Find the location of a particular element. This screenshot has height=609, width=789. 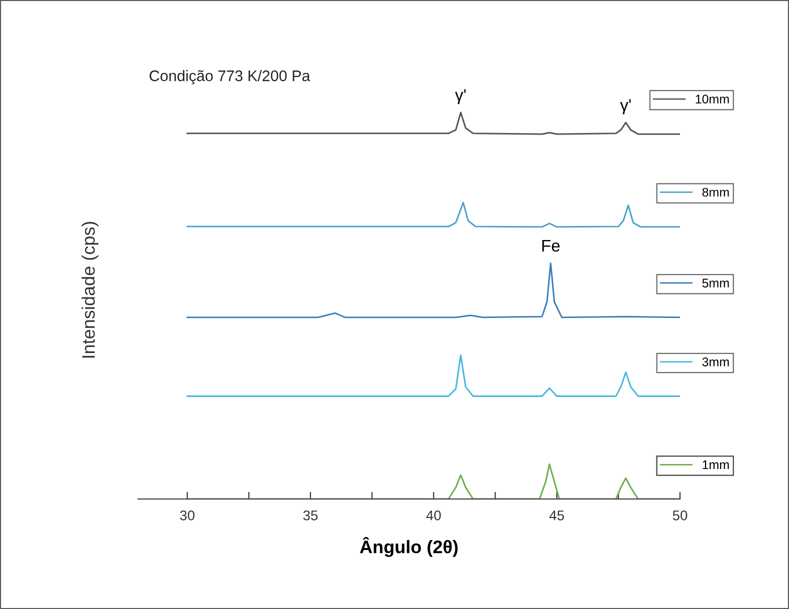

x-tick-label: 35 is located at coordinates (310, 515).